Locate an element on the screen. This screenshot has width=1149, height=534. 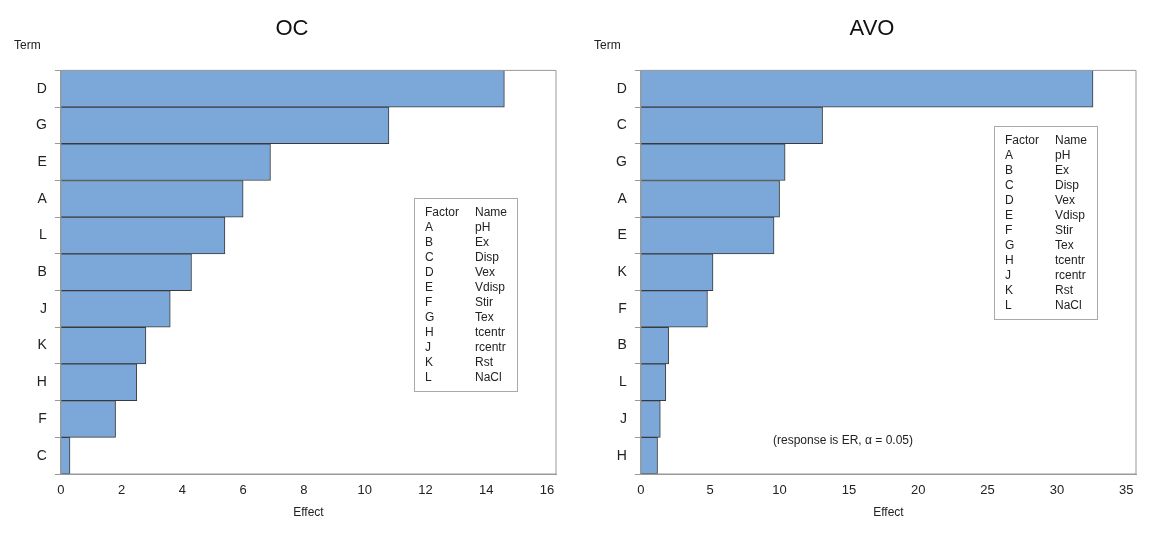
x-tick-label: 14 is located at coordinates (486, 490).